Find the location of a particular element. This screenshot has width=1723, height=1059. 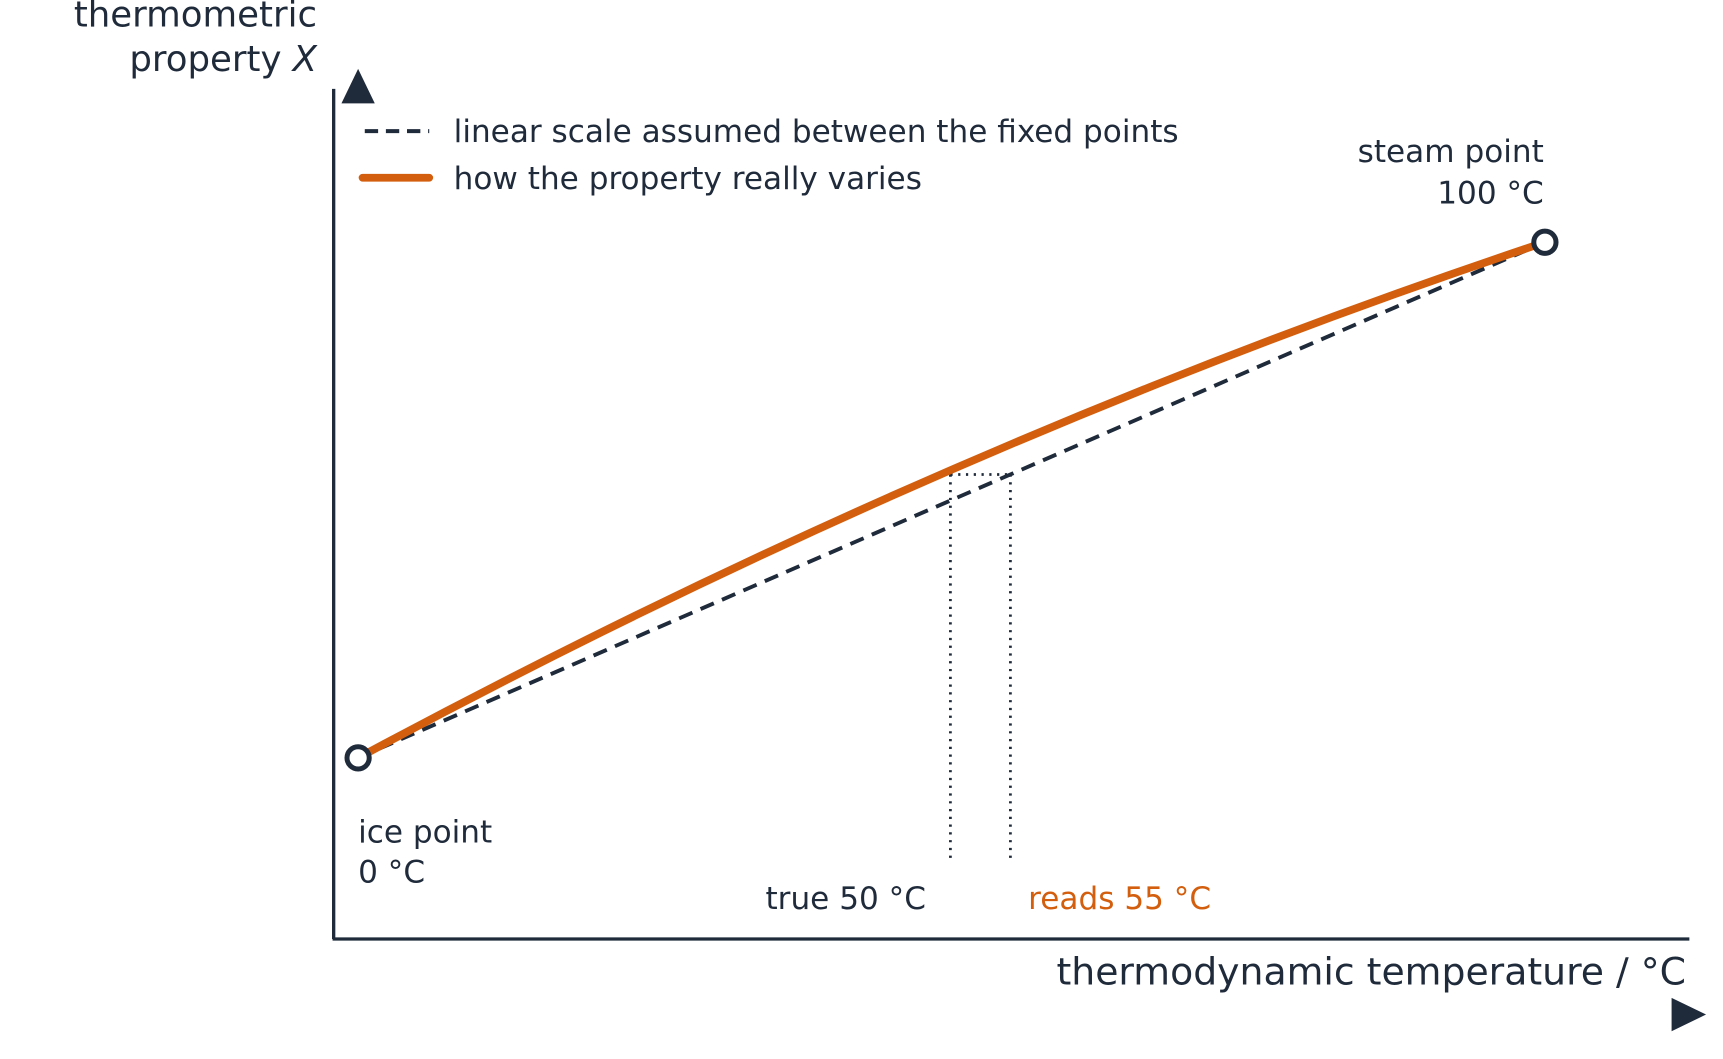

y-axis-arrow is located at coordinates (358, 86).